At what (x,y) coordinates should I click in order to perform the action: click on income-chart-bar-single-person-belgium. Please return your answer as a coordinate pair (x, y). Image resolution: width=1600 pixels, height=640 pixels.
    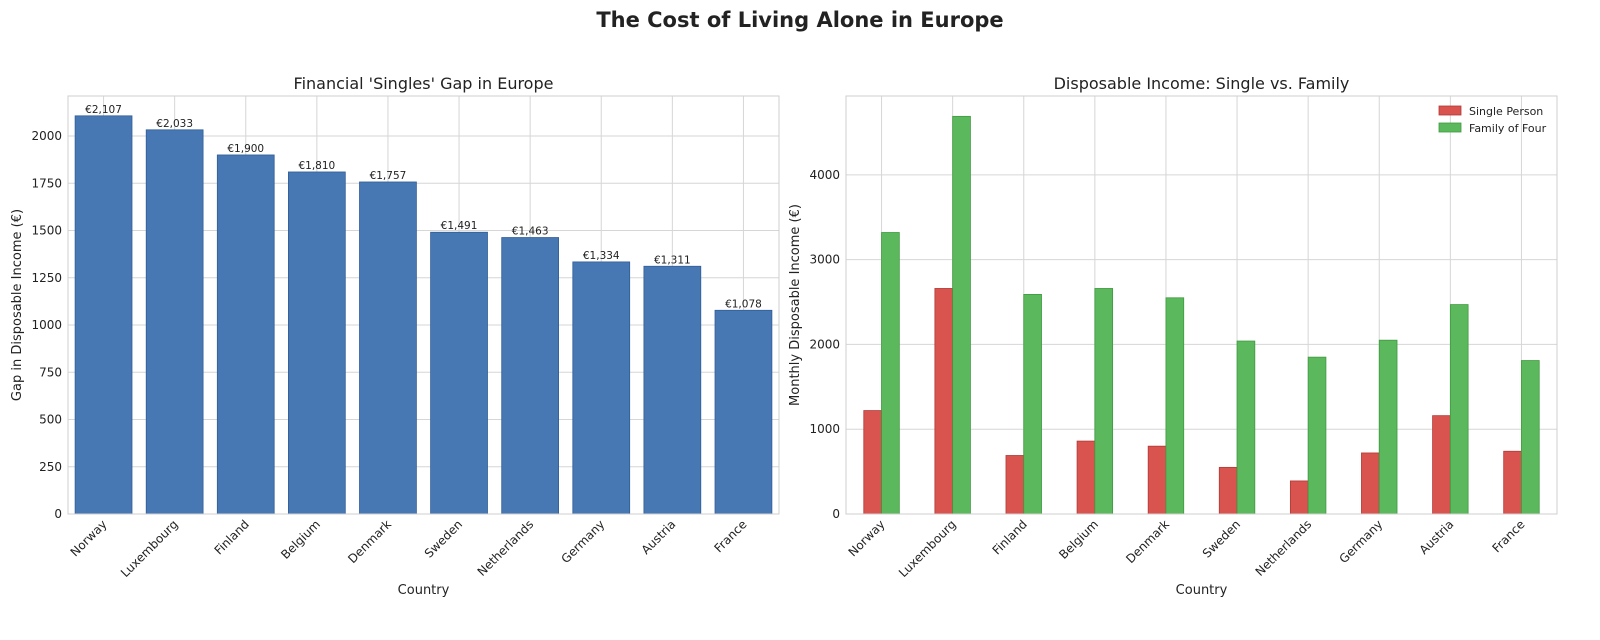
    Looking at the image, I should click on (1086, 477).